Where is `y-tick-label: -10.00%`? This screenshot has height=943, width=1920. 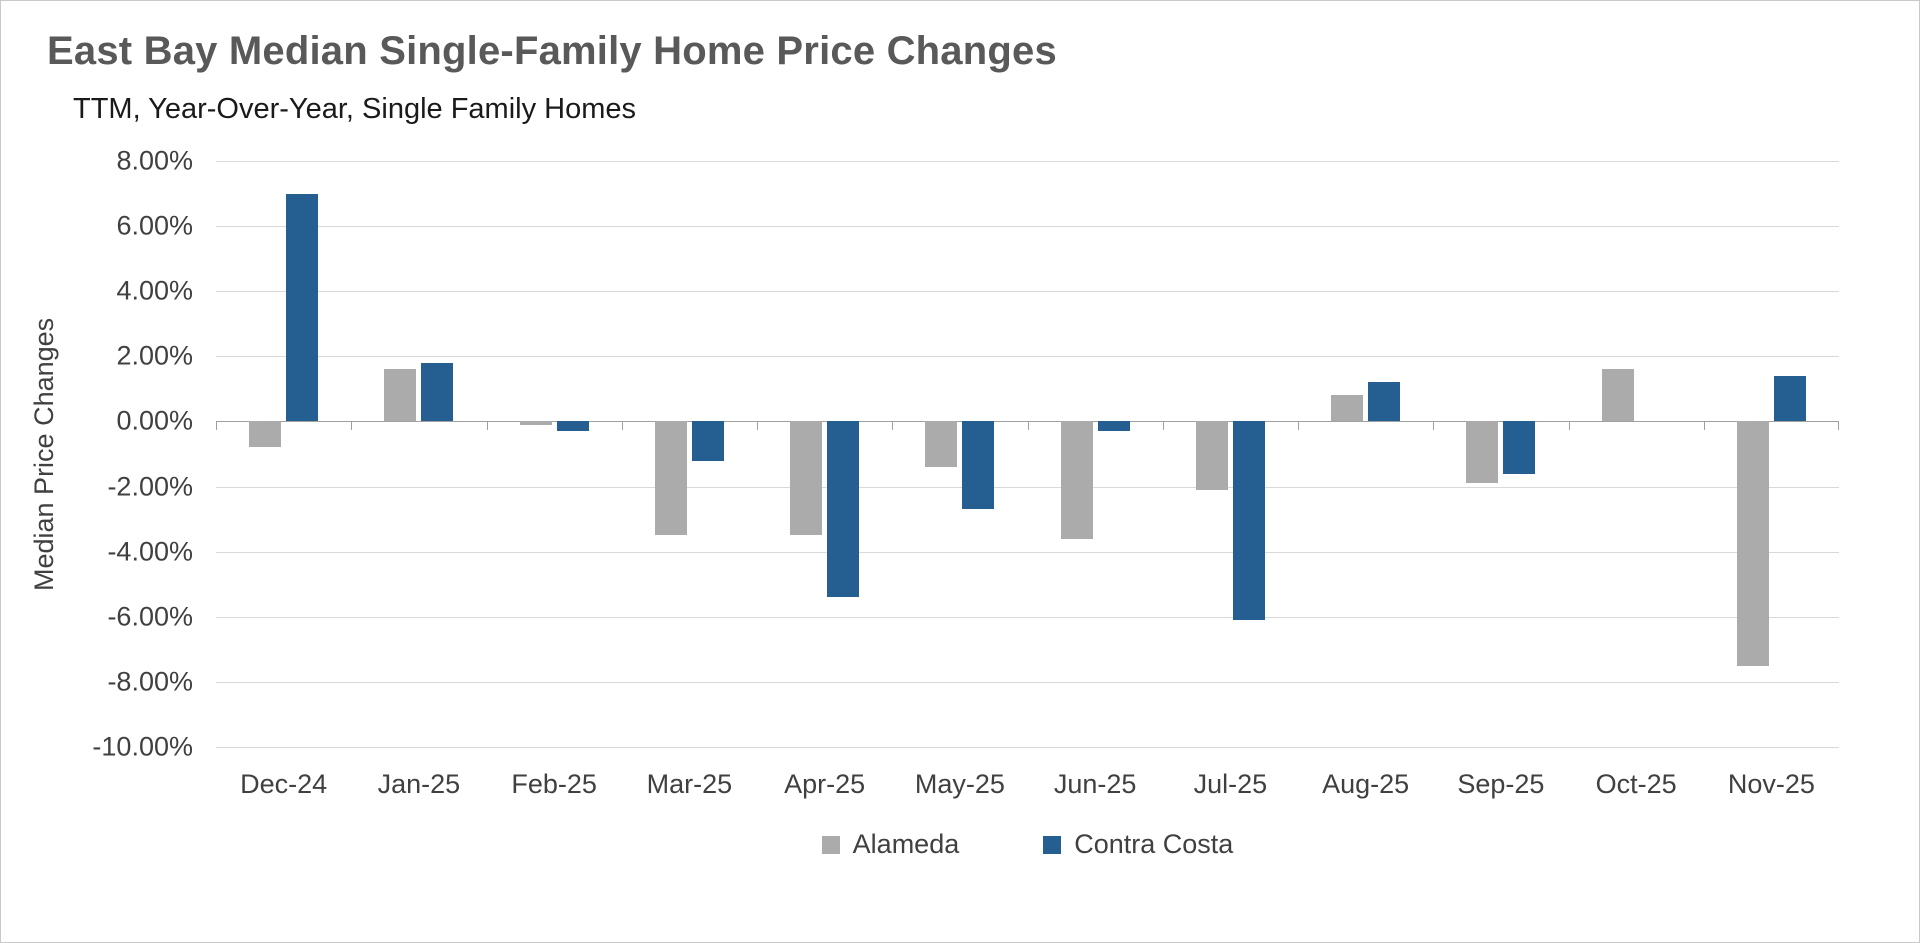
y-tick-label: -10.00% is located at coordinates (142, 746).